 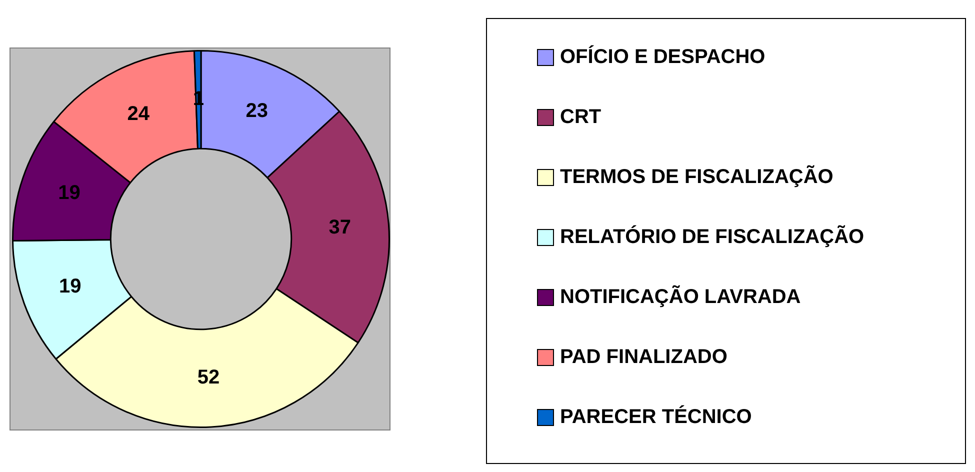 What do you see at coordinates (697, 177) in the screenshot?
I see `legend-label: TERMOS DE FISCALIZAÇÃO` at bounding box center [697, 177].